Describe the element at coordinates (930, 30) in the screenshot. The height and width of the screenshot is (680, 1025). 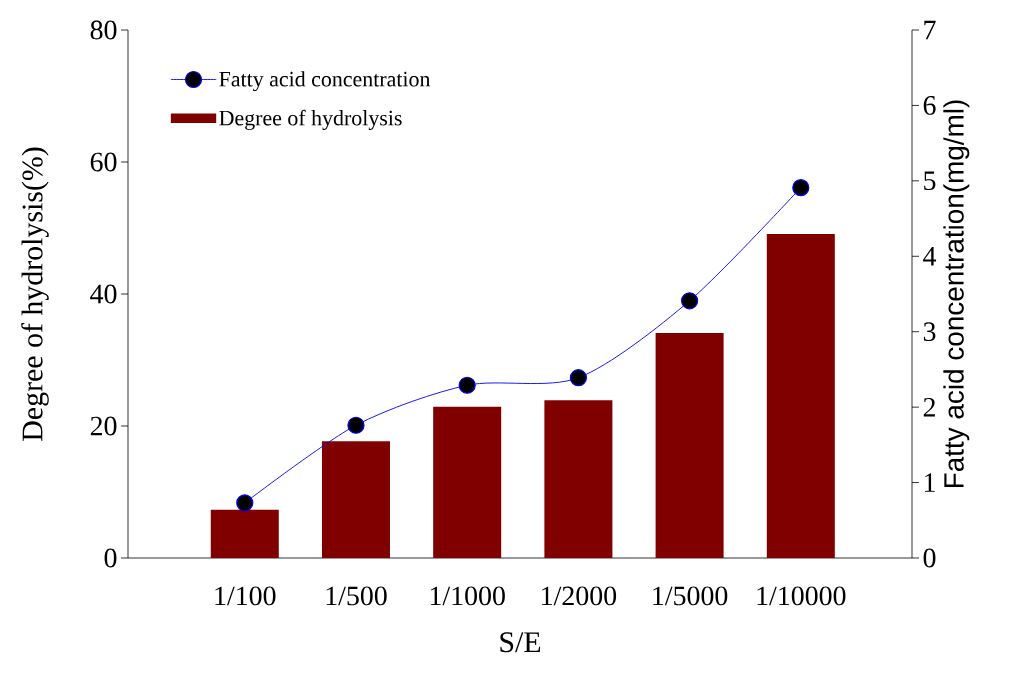
I see `y2-tick-label: 7` at that location.